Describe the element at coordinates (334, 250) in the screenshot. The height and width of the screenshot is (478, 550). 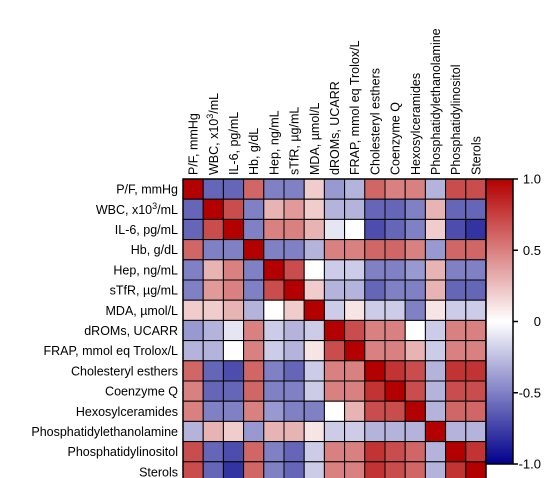
I see `heatmap-cell-r3-c7` at that location.